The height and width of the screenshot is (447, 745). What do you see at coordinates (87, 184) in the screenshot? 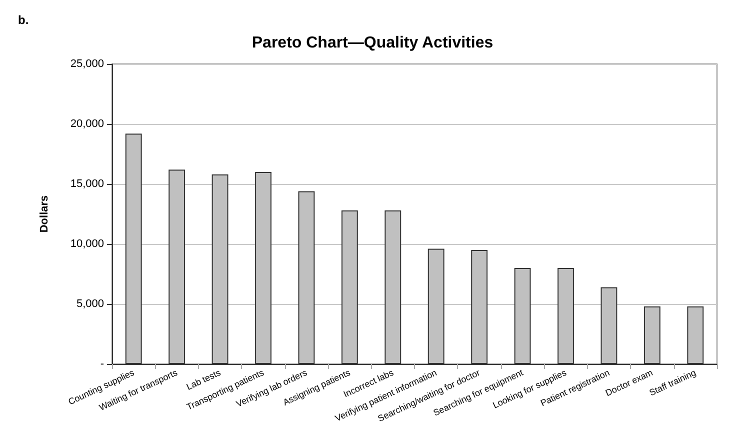
I see `y-tick-label: 15,000` at bounding box center [87, 184].